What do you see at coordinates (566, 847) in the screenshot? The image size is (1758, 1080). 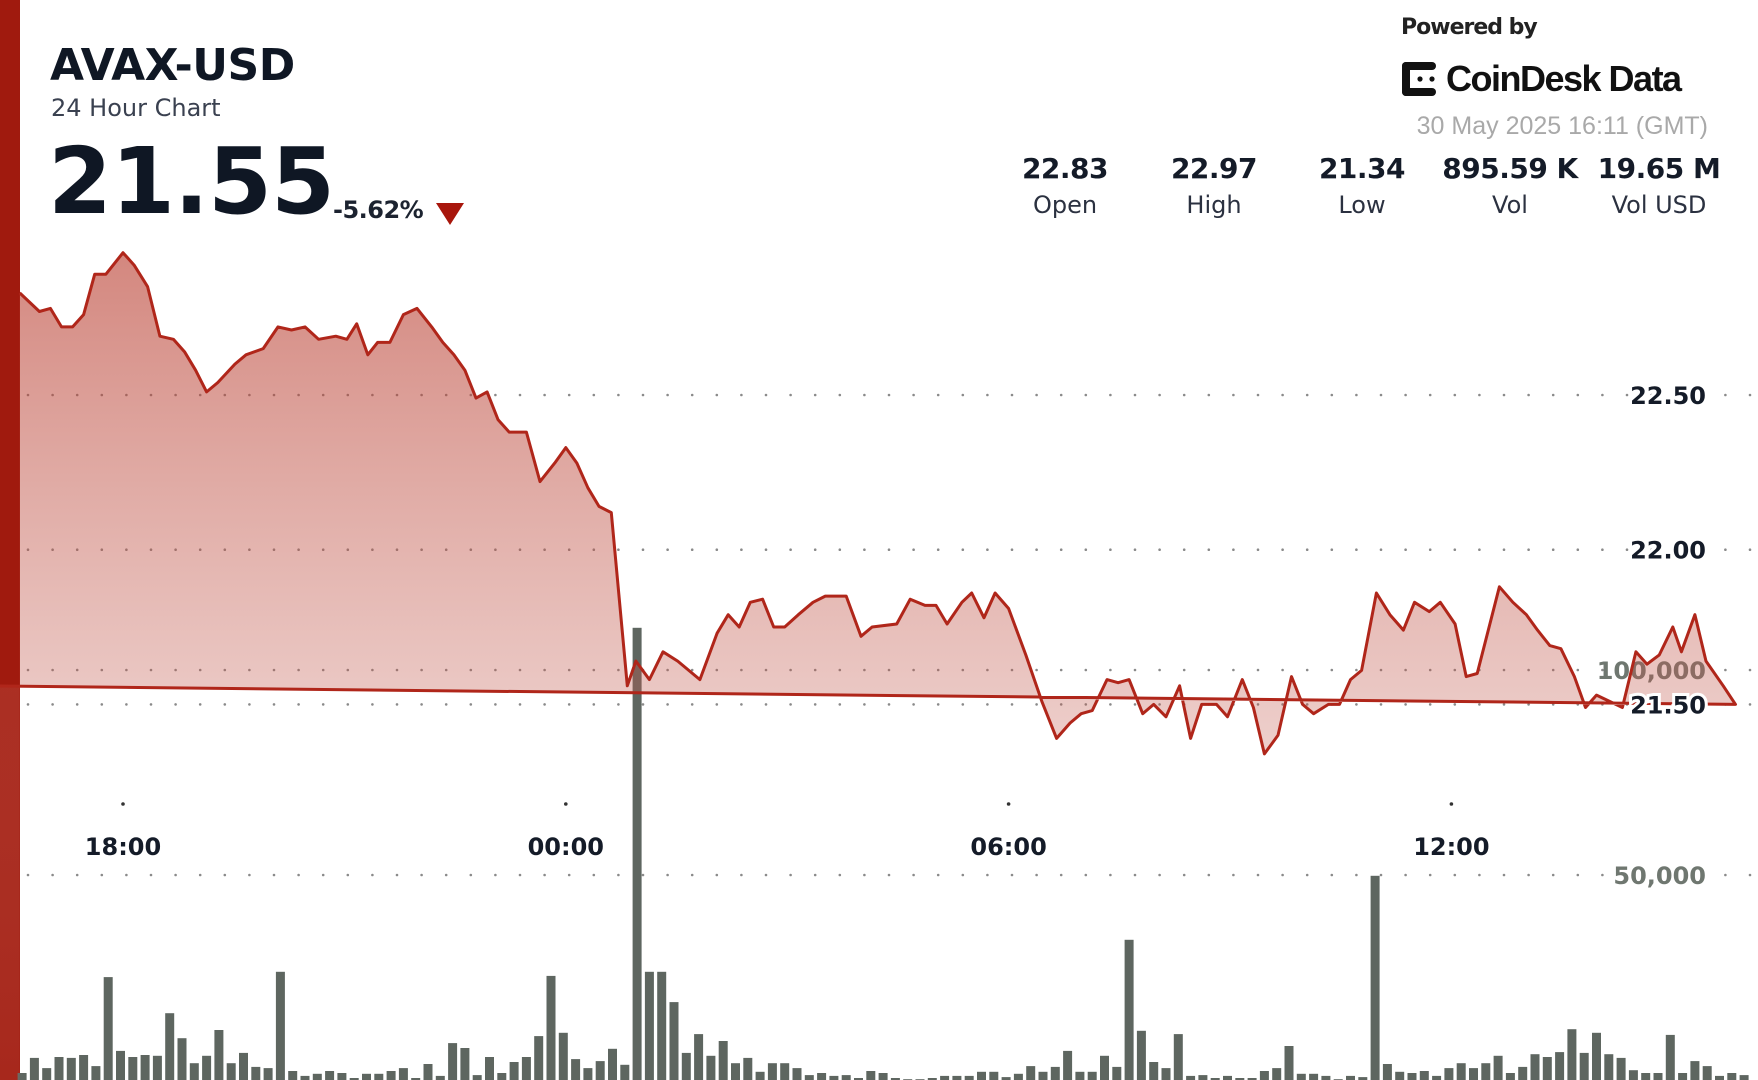 I see `time-tick-label: 00:00` at bounding box center [566, 847].